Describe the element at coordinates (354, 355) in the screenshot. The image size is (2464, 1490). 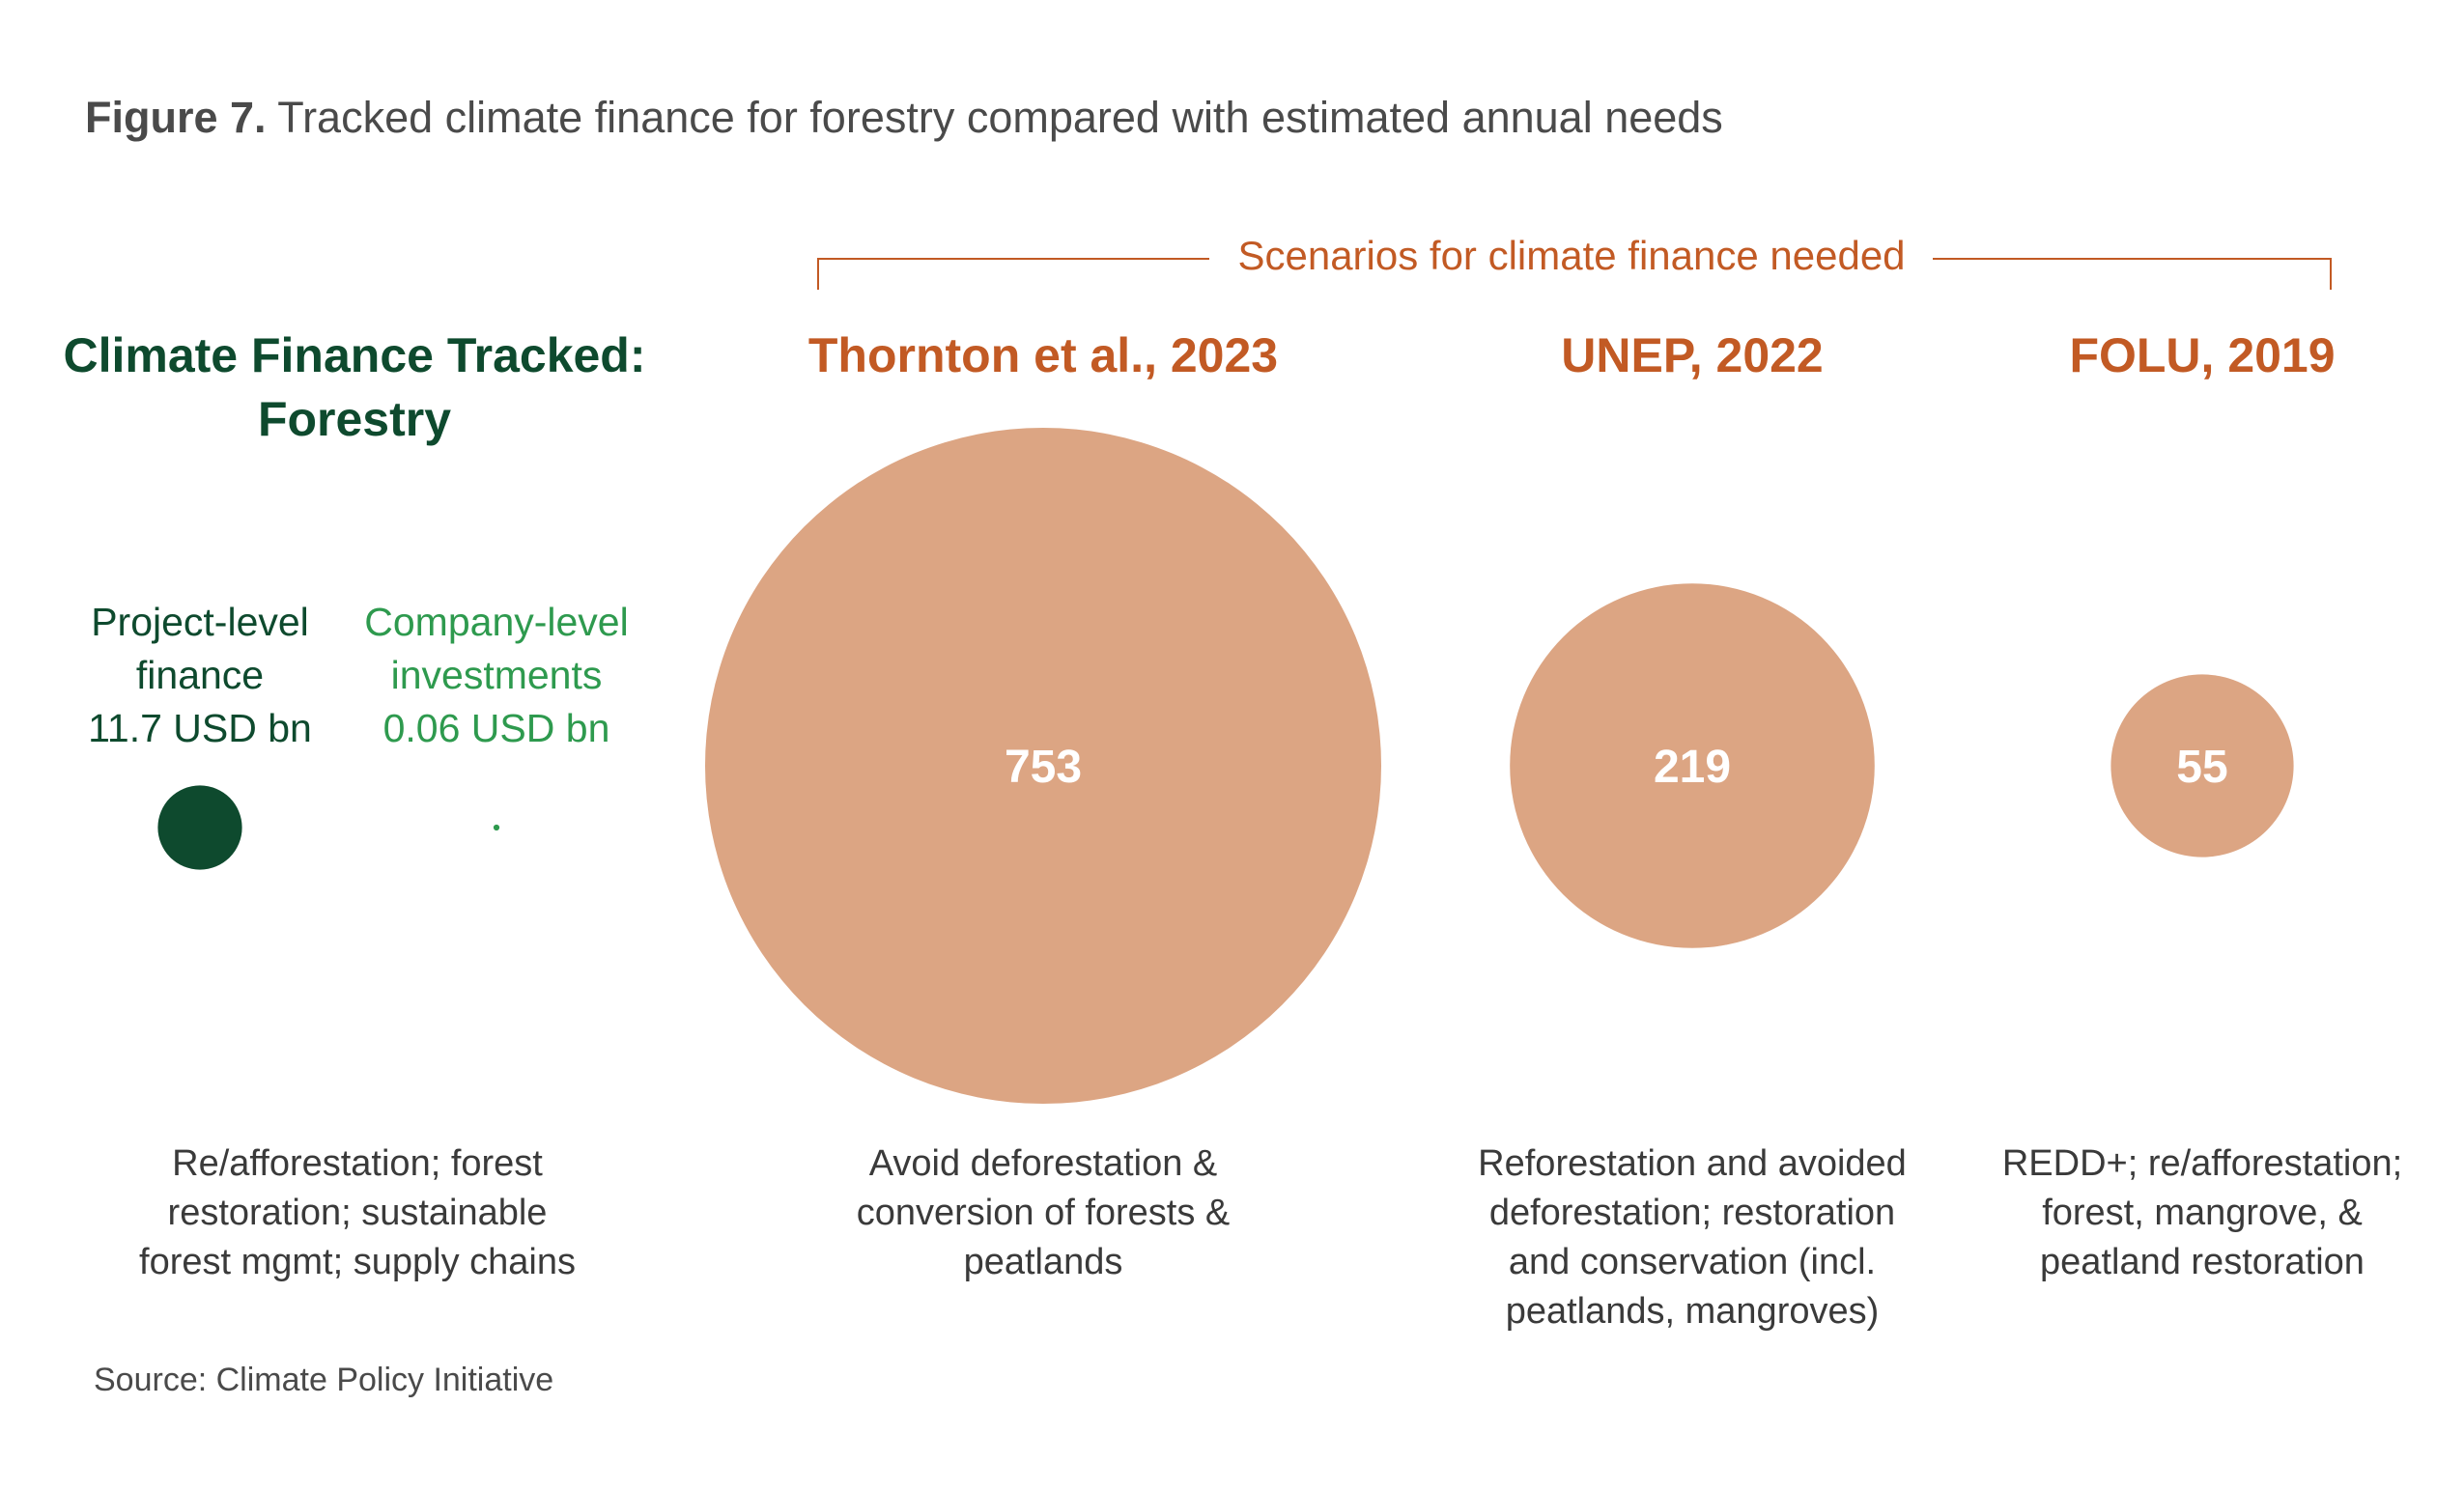
I see `tracked-heading-line1: Climate Finance Tracked:` at that location.